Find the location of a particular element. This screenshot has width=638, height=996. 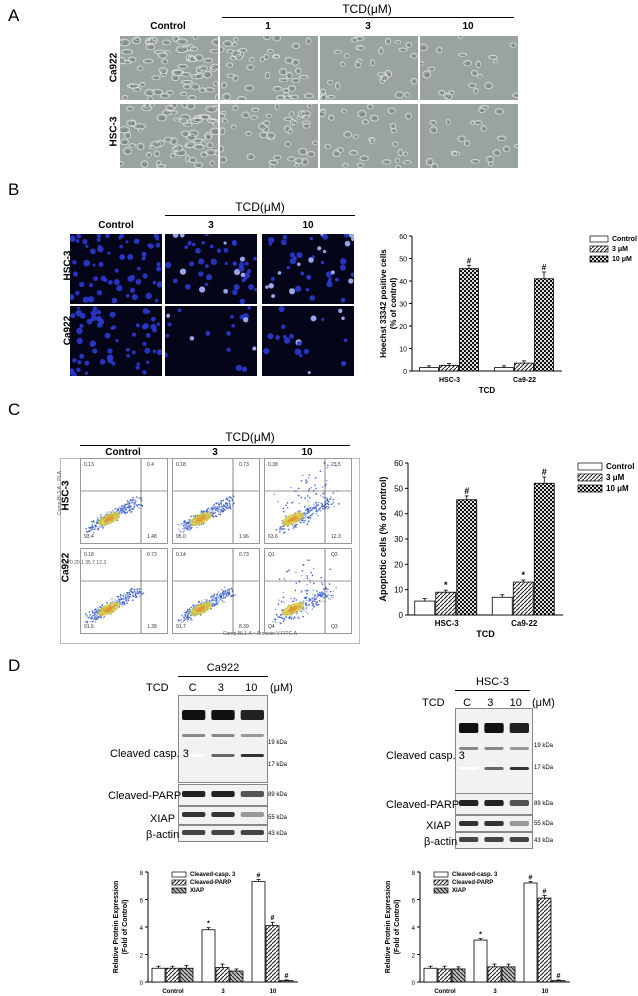

x-tick-label: 10 is located at coordinates (273, 992).